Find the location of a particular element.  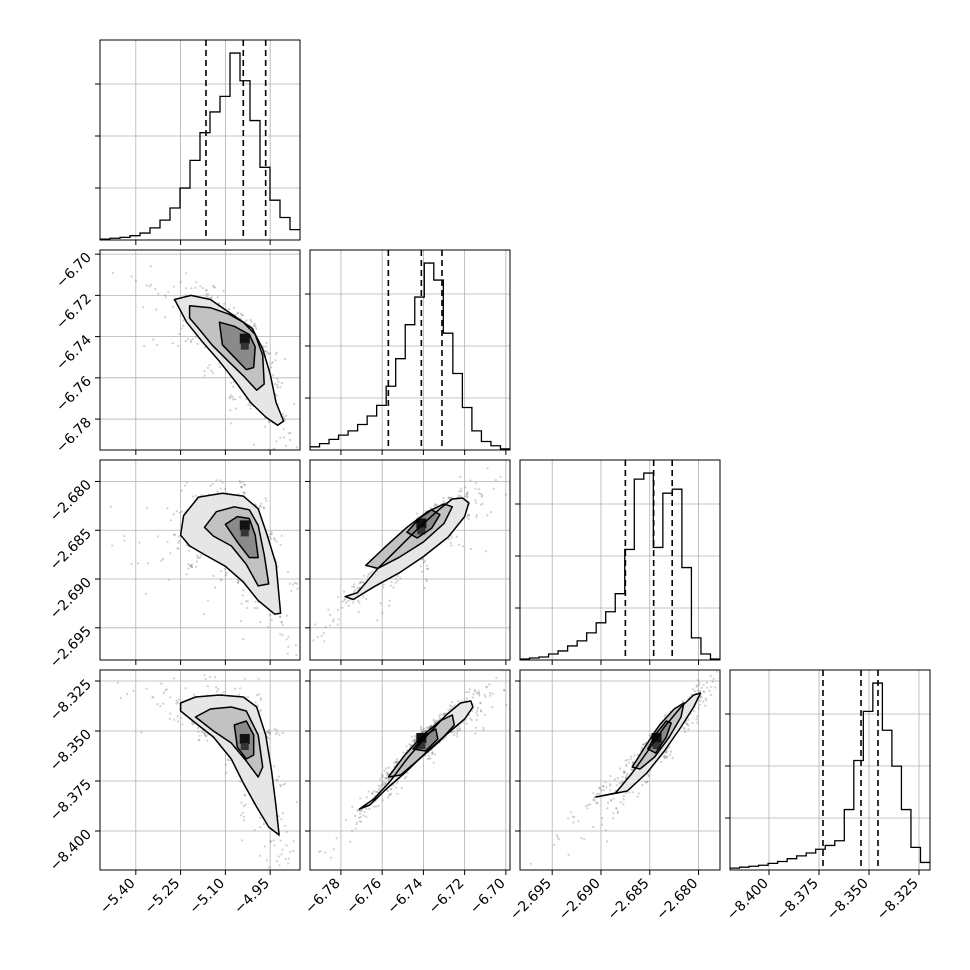

x-tick-label: −4.95 is located at coordinates (252, 897).